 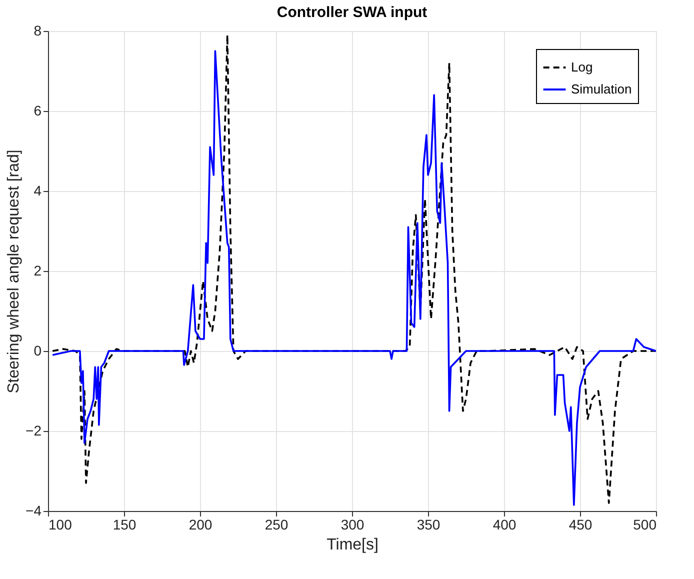 What do you see at coordinates (276, 524) in the screenshot?
I see `x-tick-label: 250` at bounding box center [276, 524].